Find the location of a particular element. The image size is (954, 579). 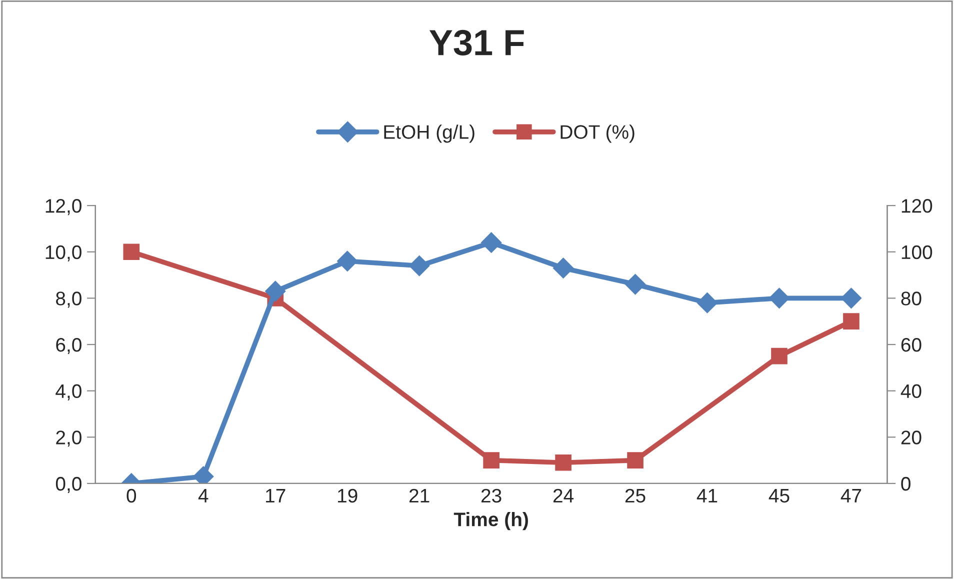

legend-label: EtOH (g/L) is located at coordinates (429, 133).